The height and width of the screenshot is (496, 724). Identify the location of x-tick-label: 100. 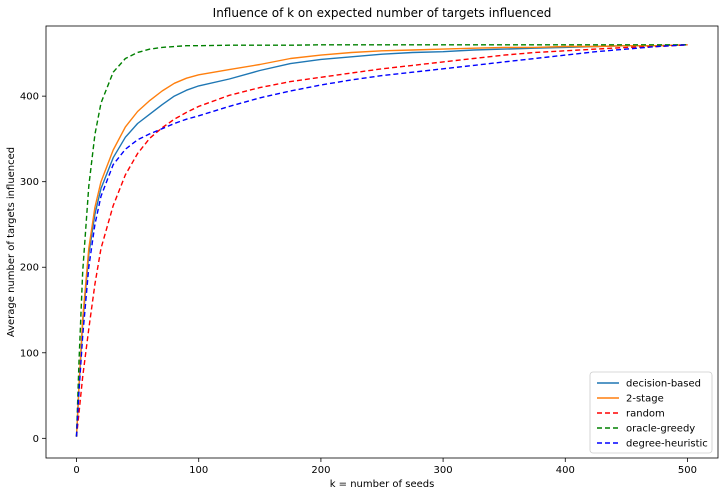
(198, 470).